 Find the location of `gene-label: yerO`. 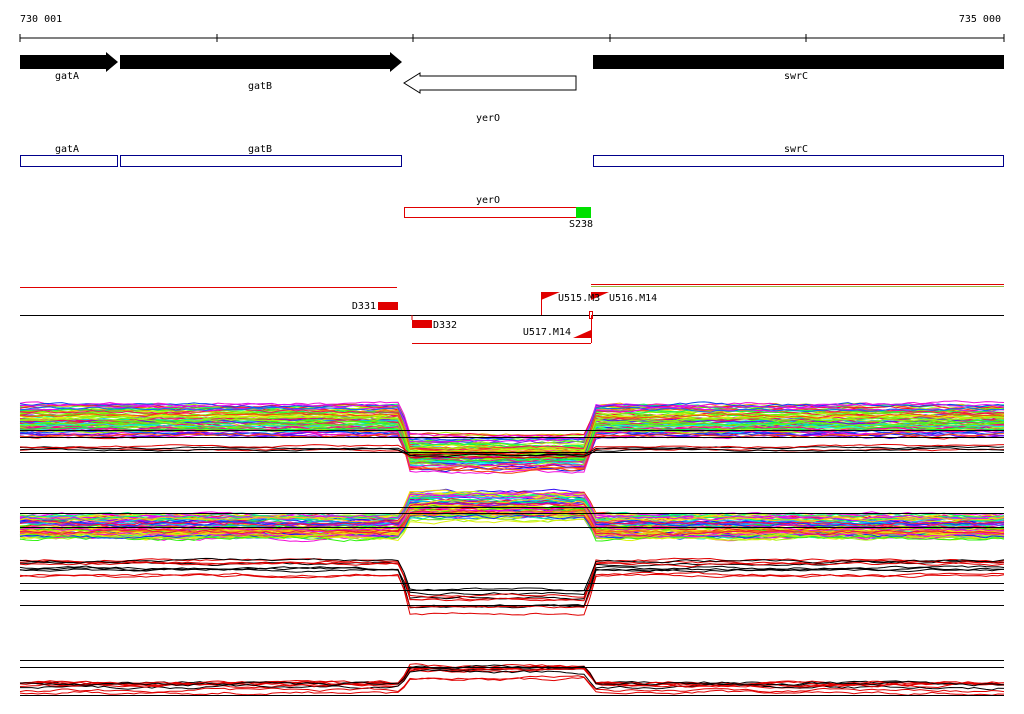

gene-label: yerO is located at coordinates (488, 118).